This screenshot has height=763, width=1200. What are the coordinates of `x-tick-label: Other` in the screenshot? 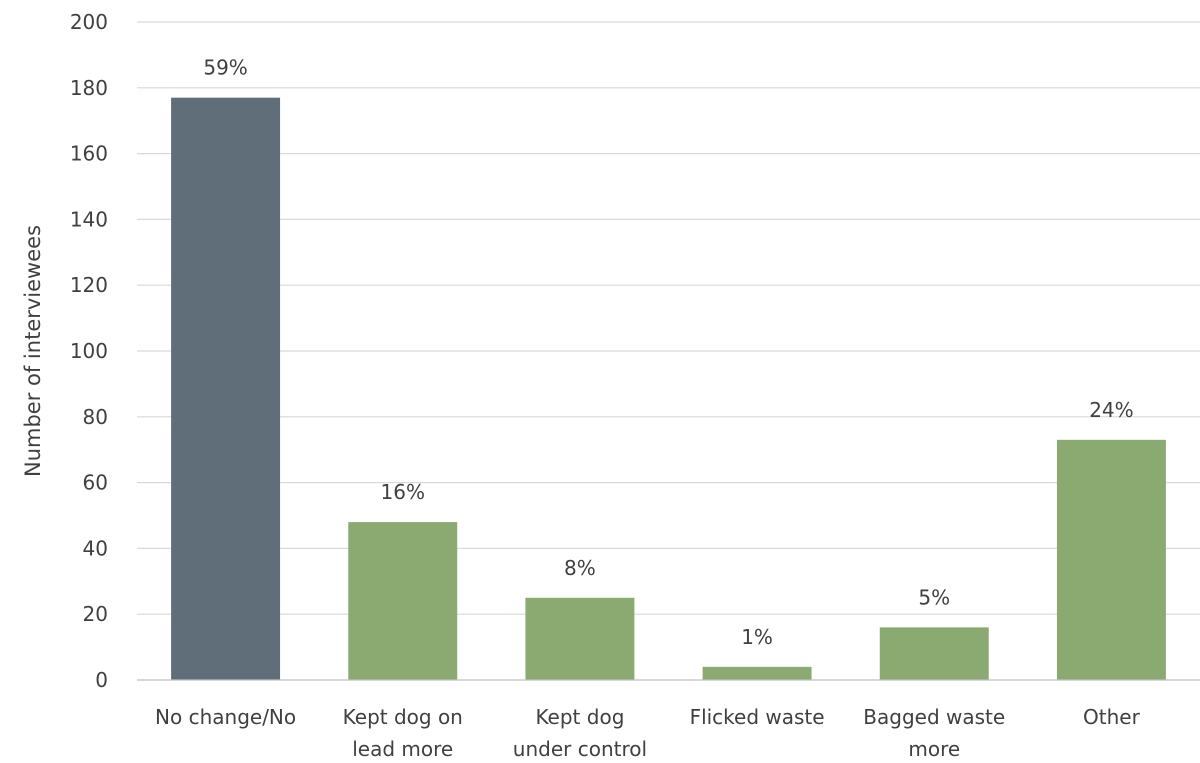 It's located at (1112, 717).